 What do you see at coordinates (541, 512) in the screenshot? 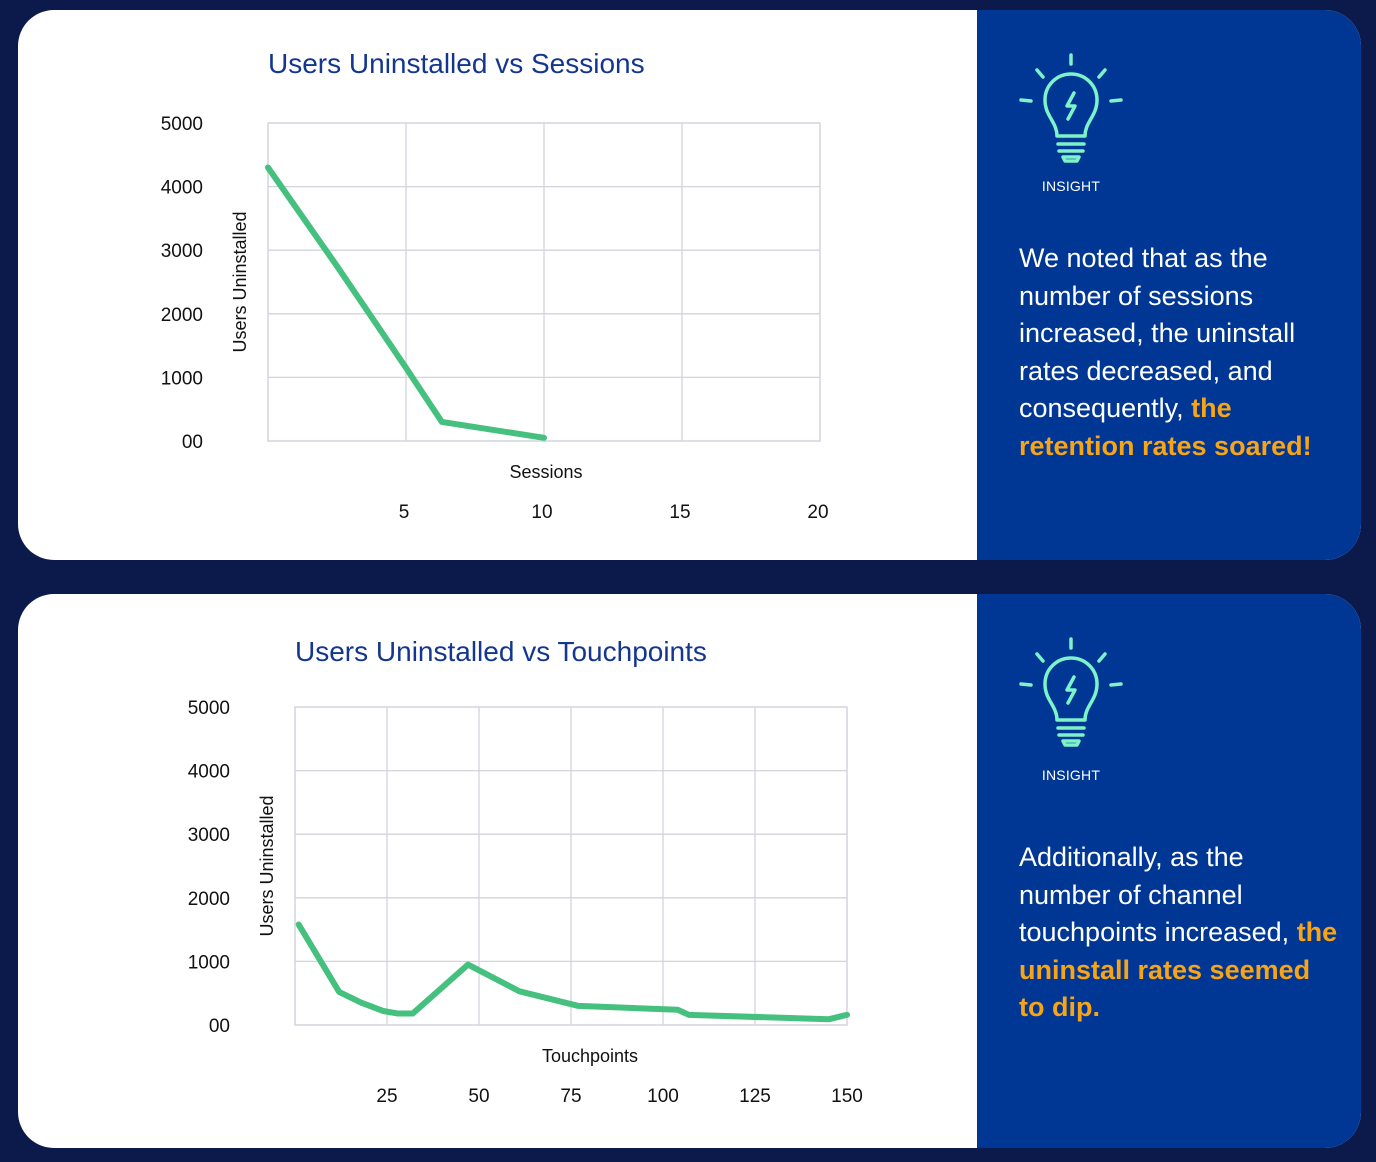
I see `x-tick-label: 10` at bounding box center [541, 512].